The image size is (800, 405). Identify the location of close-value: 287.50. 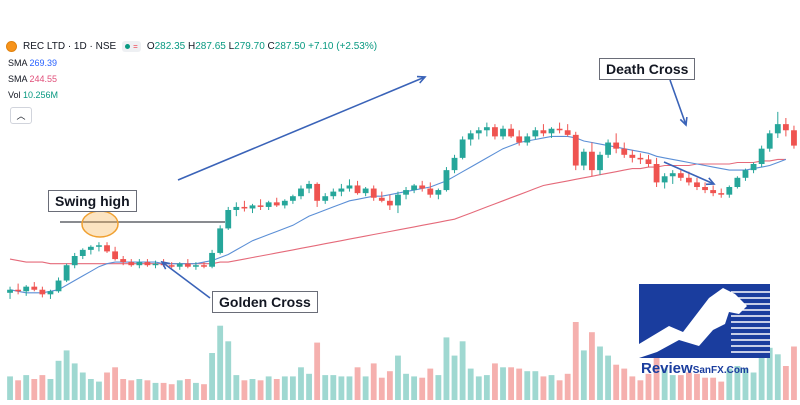
(290, 46).